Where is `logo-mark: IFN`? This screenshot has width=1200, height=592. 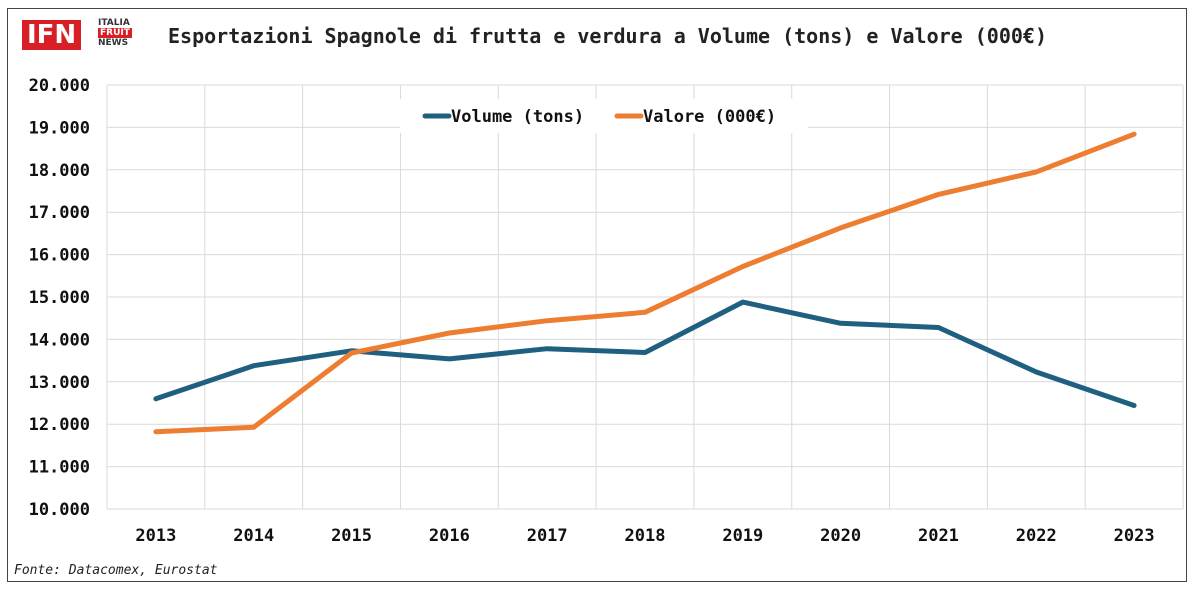 logo-mark: IFN is located at coordinates (52, 35).